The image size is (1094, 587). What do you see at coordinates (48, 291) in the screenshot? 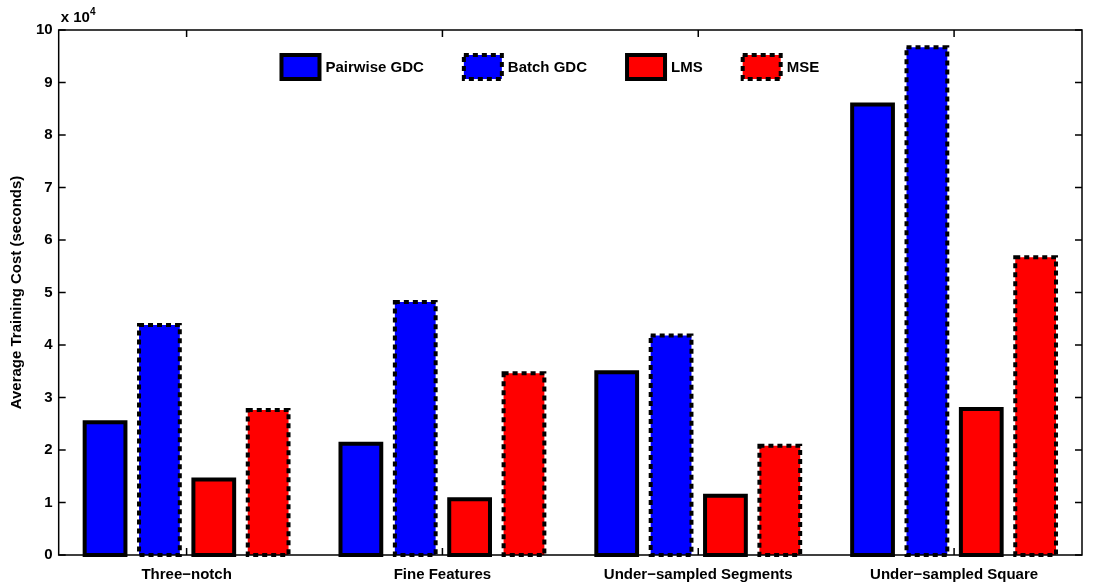
I see `y-tick-label: 5` at bounding box center [48, 291].